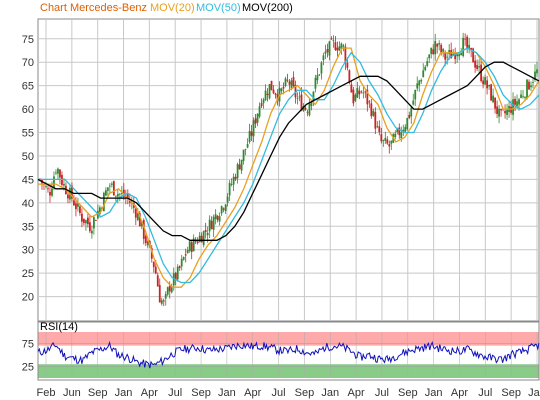 The height and width of the screenshot is (400, 540). Describe the element at coordinates (28, 356) in the screenshot. I see `rsi-y-axis: 25 75` at that location.